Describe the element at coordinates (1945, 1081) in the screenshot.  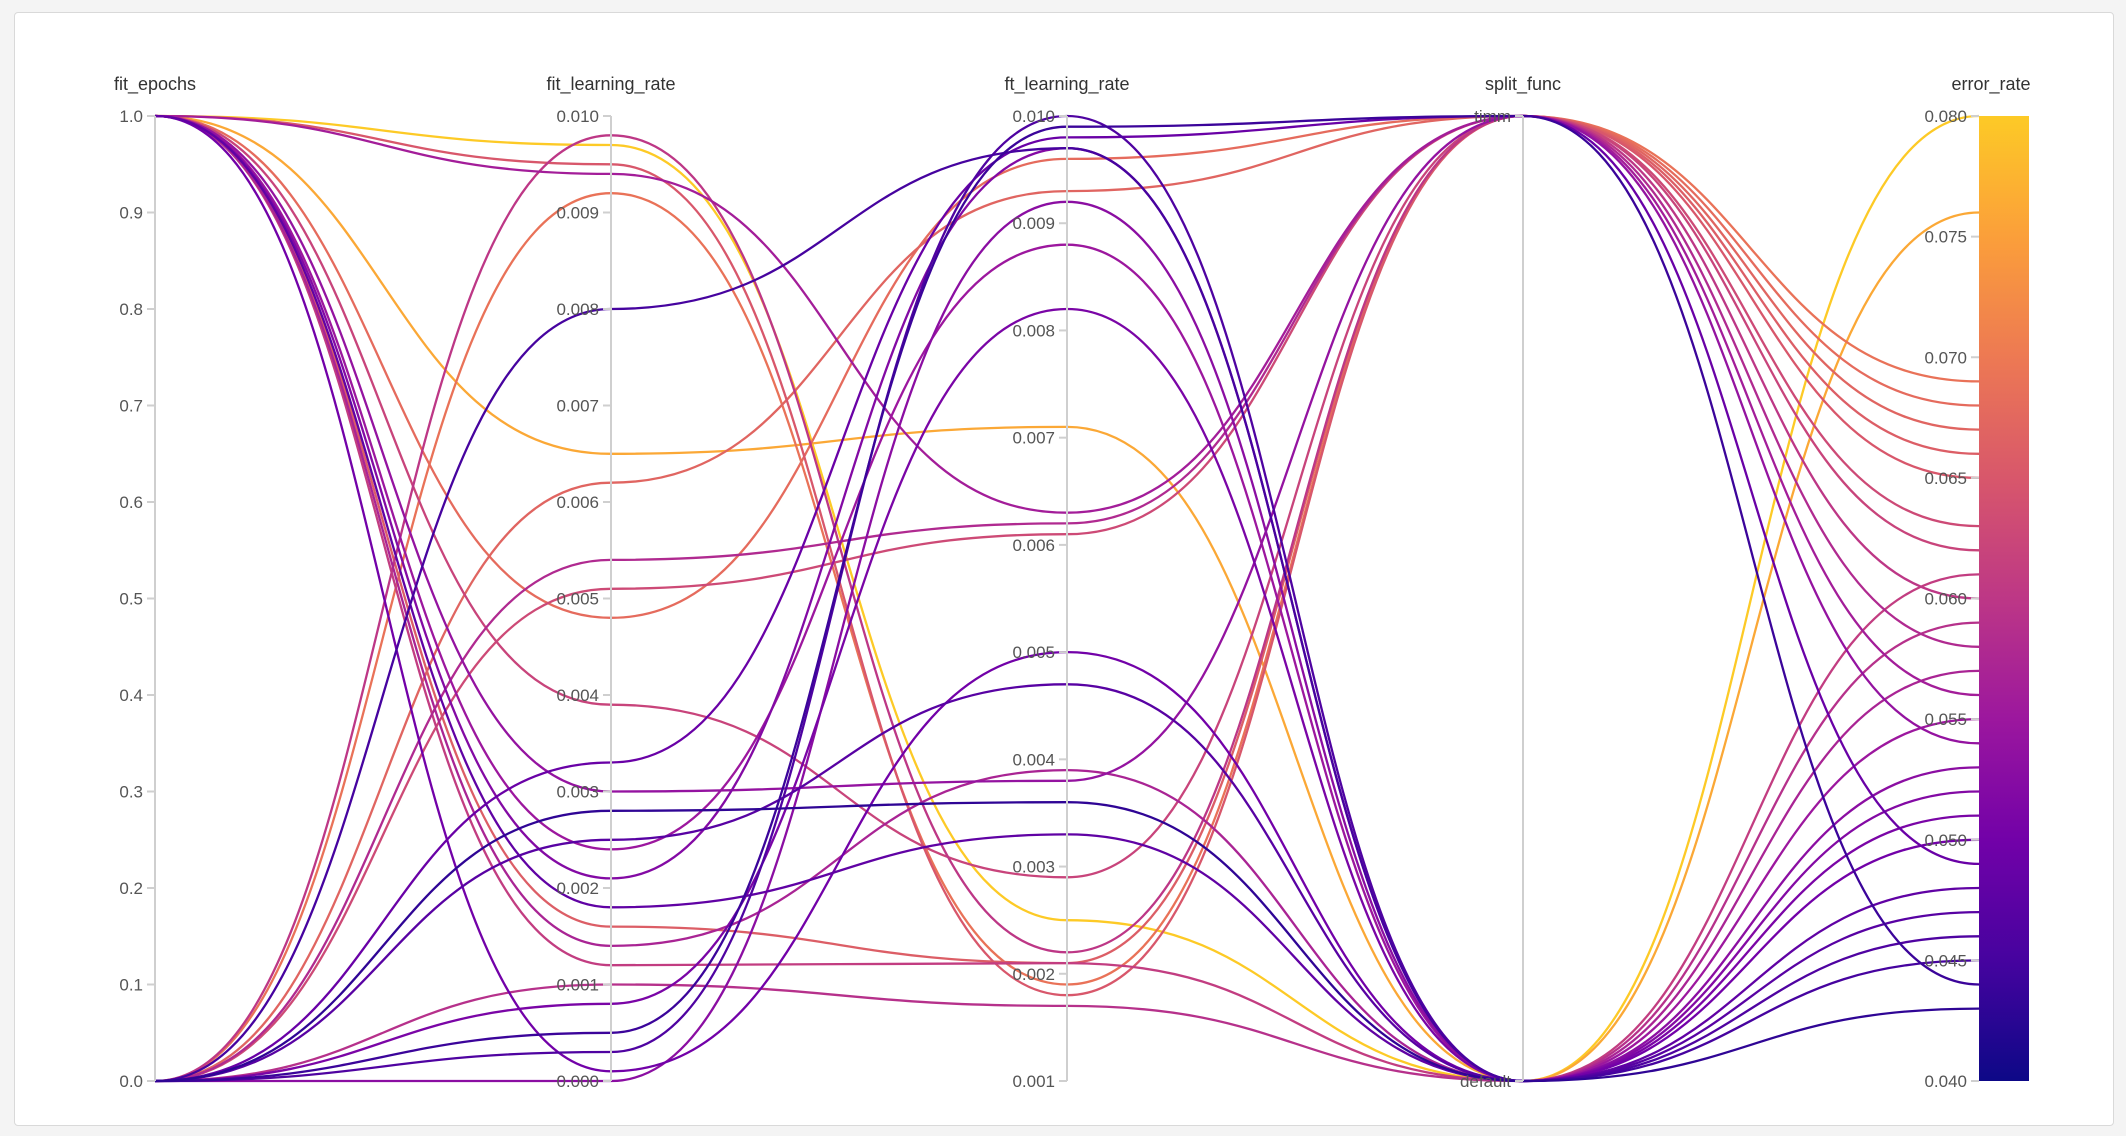
I see `tick-label: 0.040` at that location.